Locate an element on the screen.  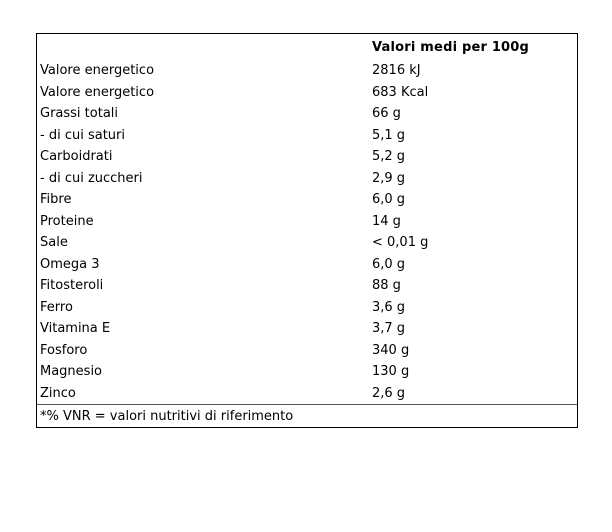
nutrient-label: Proteine is located at coordinates (67, 221).